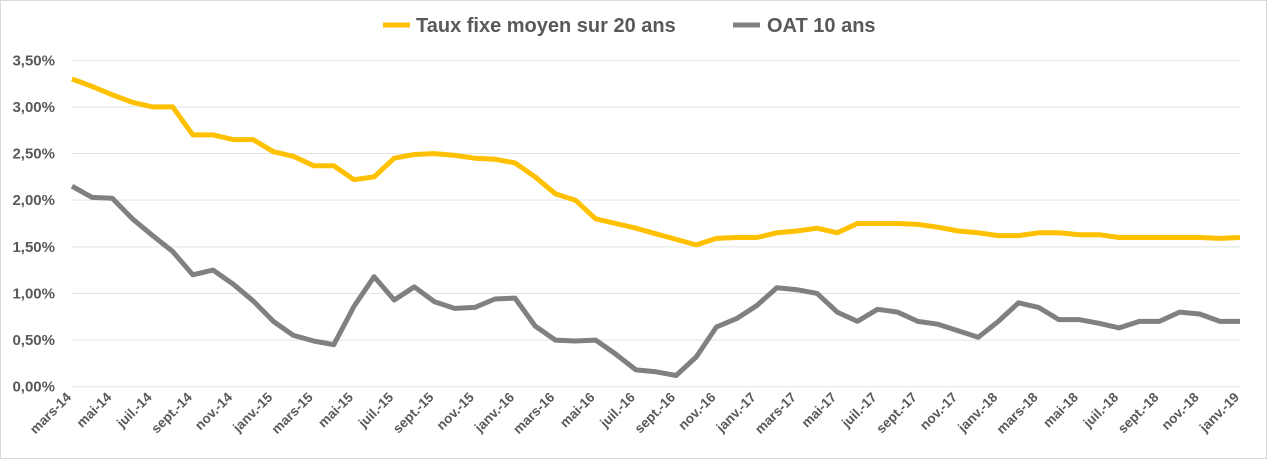 The image size is (1267, 459). Describe the element at coordinates (33, 107) in the screenshot. I see `y-tick-label: 3,00%` at that location.